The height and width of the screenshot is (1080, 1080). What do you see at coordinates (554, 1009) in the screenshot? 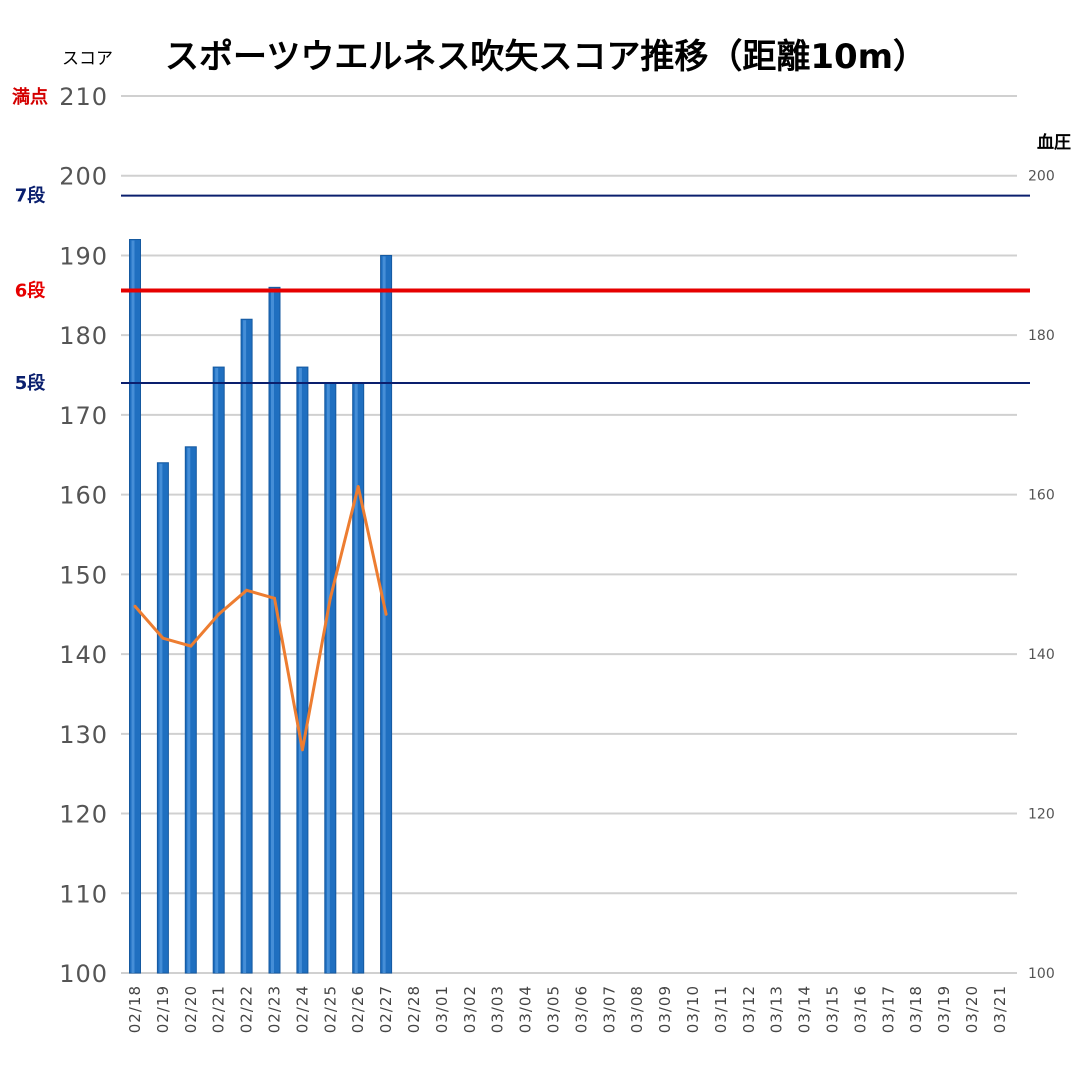
I see `x-tick-label: 03/05` at bounding box center [554, 1009].